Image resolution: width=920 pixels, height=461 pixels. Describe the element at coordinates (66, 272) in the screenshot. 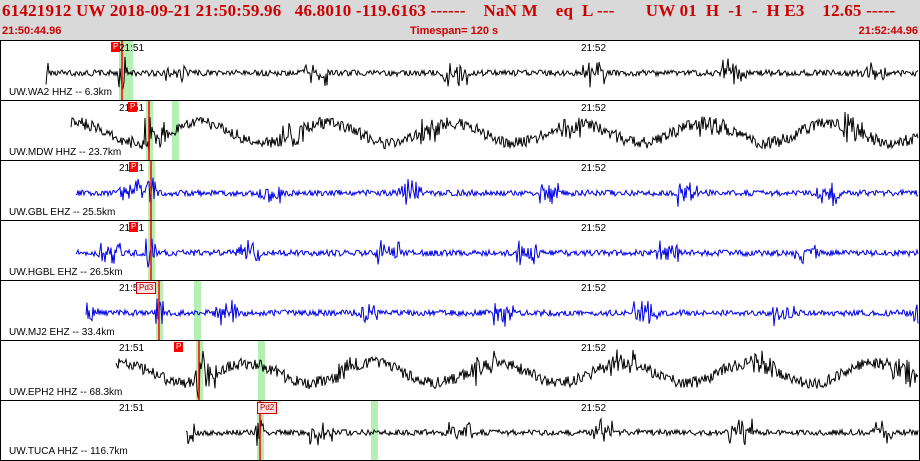

I see `station-channel-label: UW.HGBL EHZ -- 26.5km` at that location.